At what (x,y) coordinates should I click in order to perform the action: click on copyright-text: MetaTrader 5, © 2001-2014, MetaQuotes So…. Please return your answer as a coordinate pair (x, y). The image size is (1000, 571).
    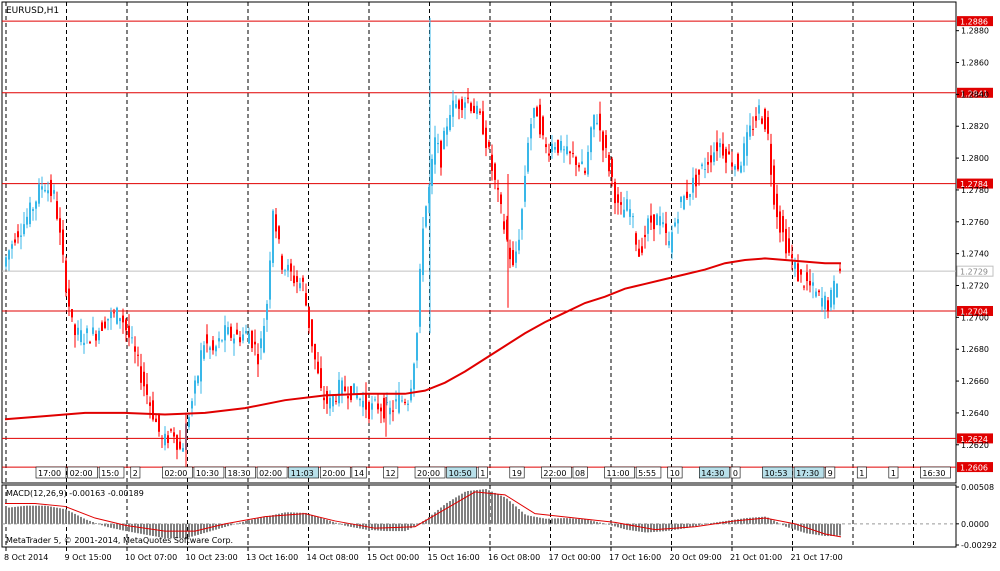
    Looking at the image, I should click on (119, 540).